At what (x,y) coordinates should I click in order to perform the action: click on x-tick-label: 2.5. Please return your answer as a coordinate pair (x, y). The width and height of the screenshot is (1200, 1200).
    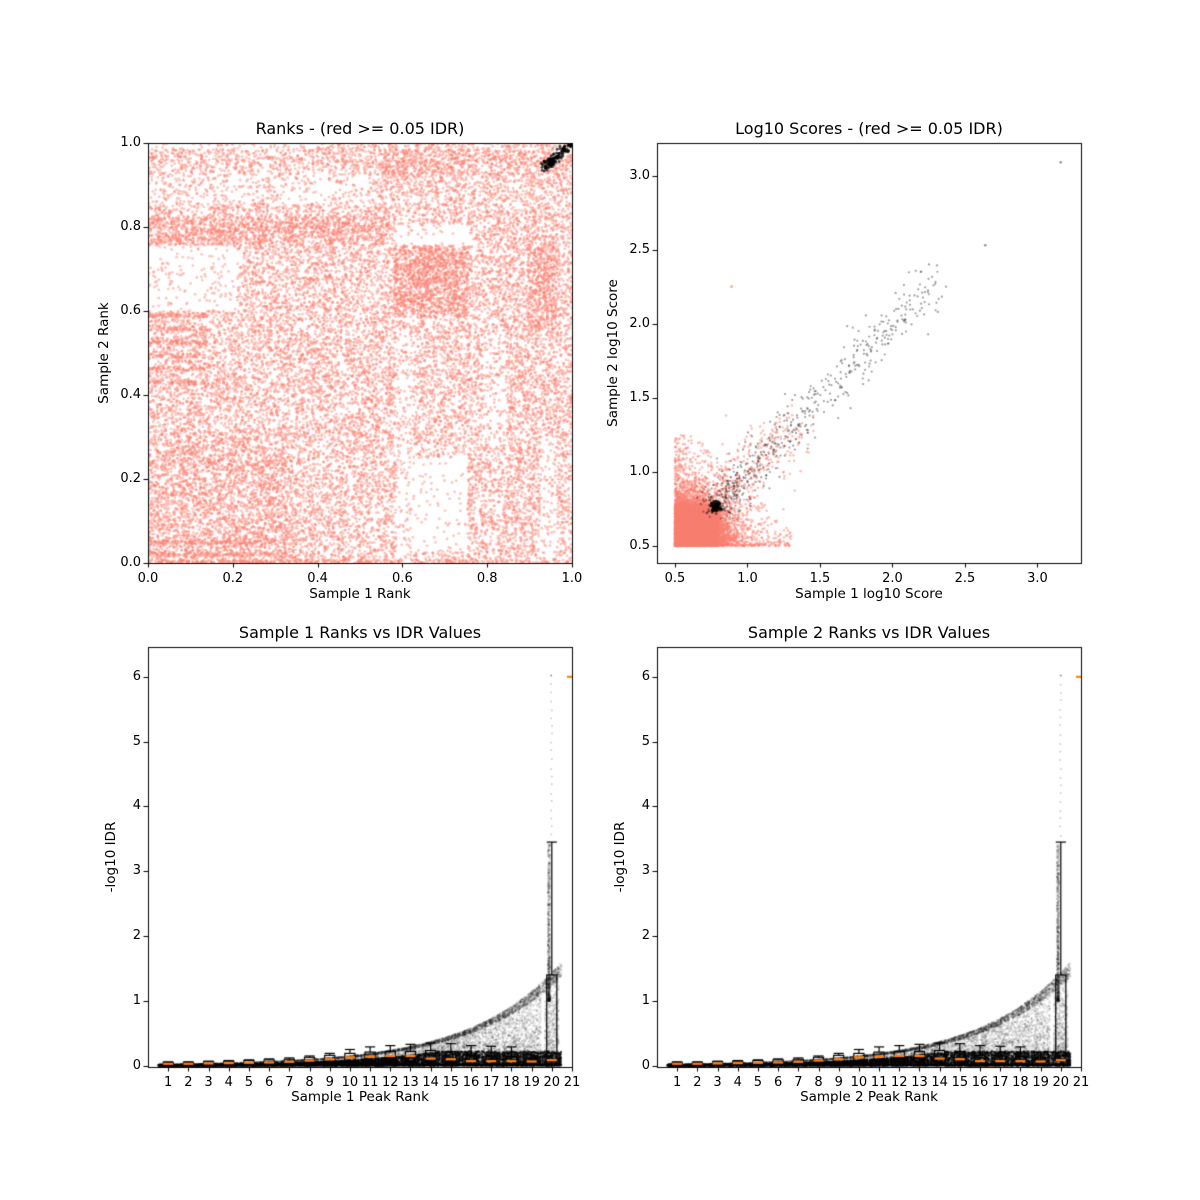
    Looking at the image, I should click on (965, 578).